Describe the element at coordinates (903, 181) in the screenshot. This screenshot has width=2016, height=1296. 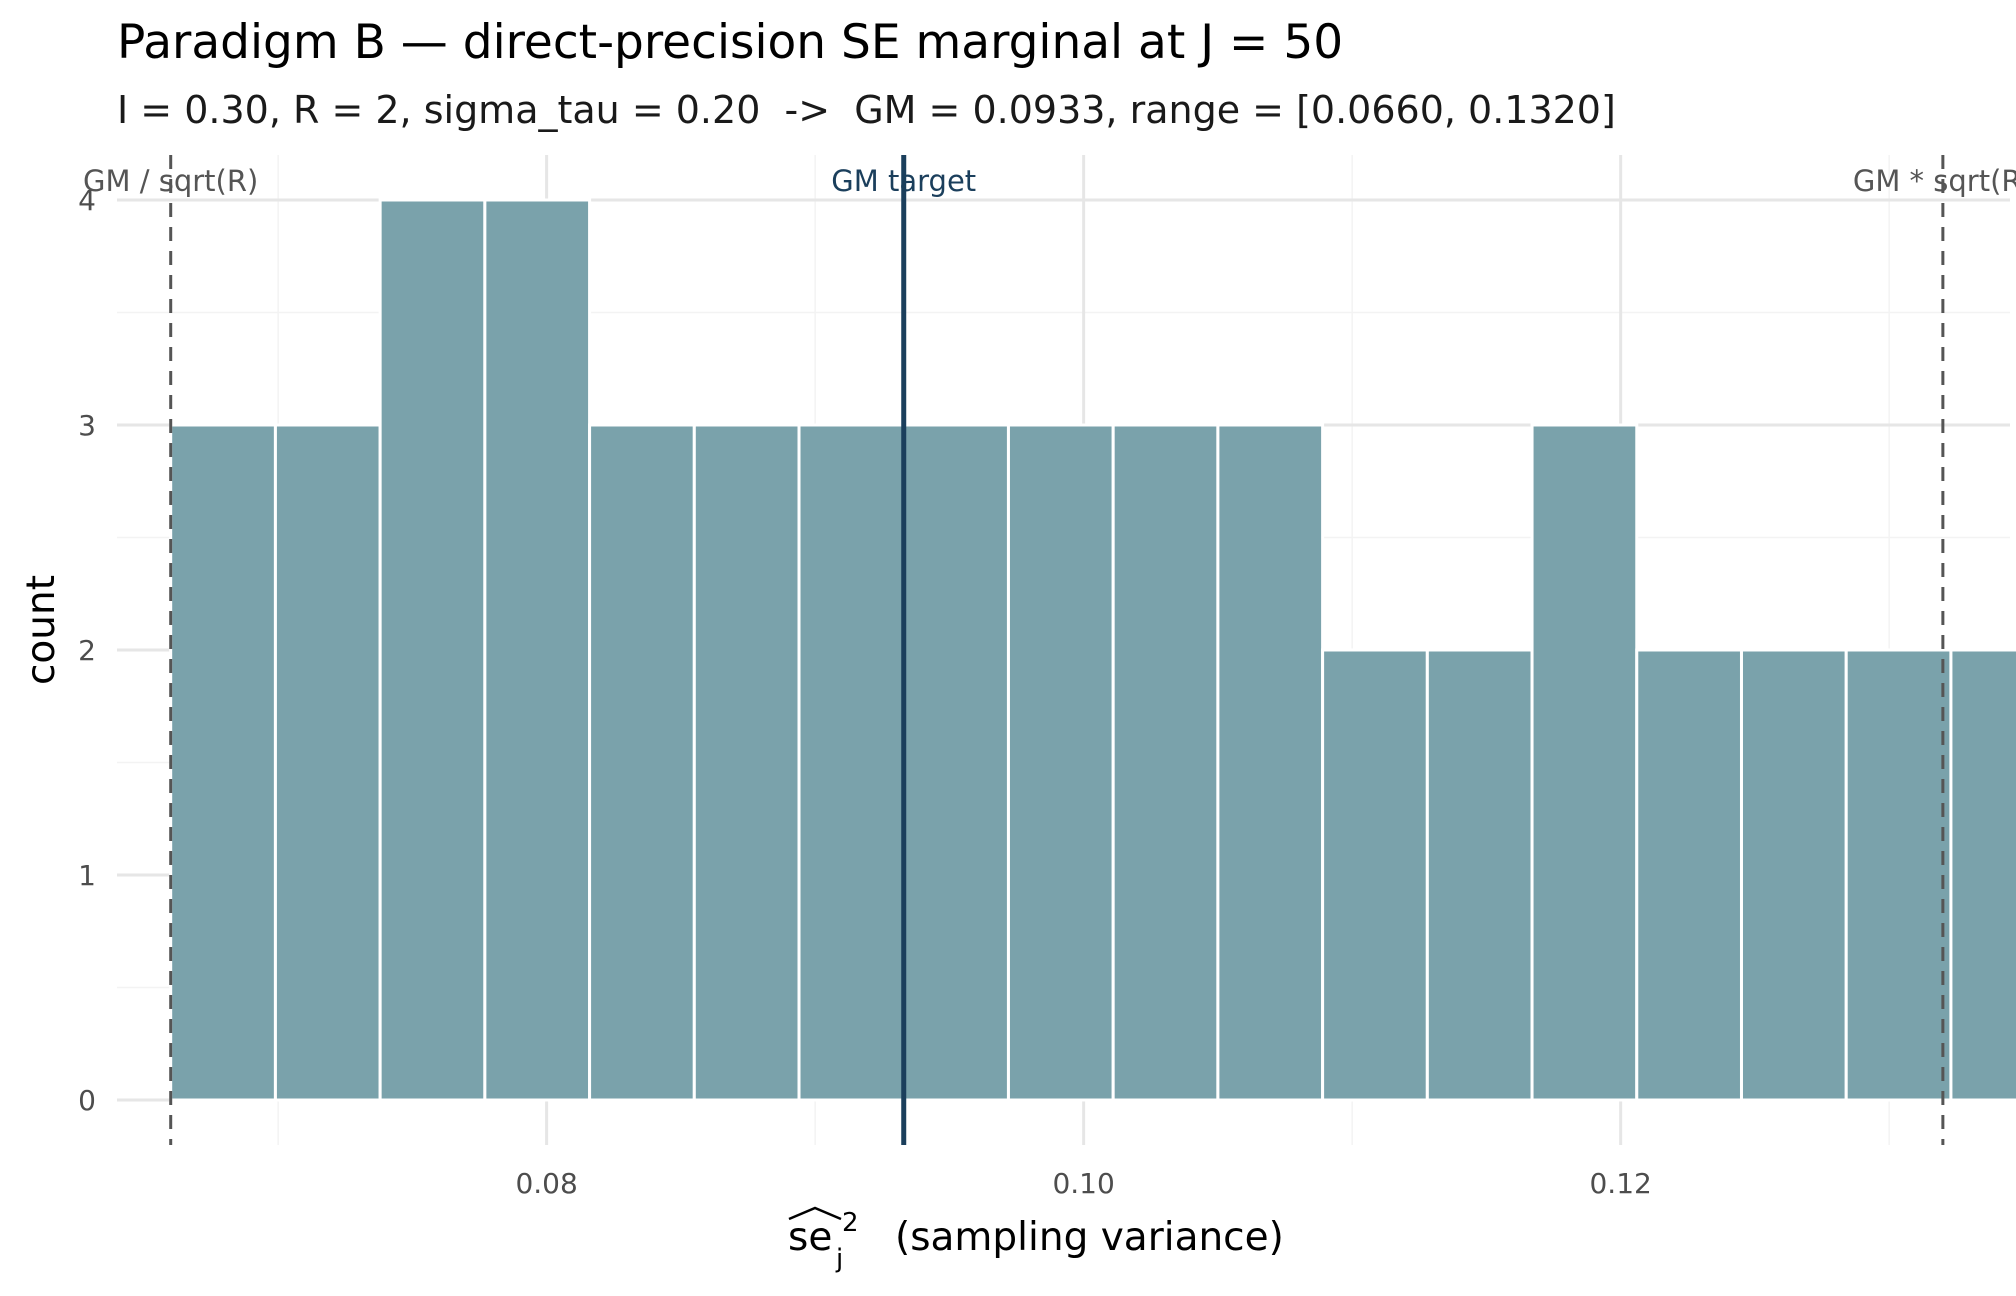
I see `gm-target-label: GM target` at that location.